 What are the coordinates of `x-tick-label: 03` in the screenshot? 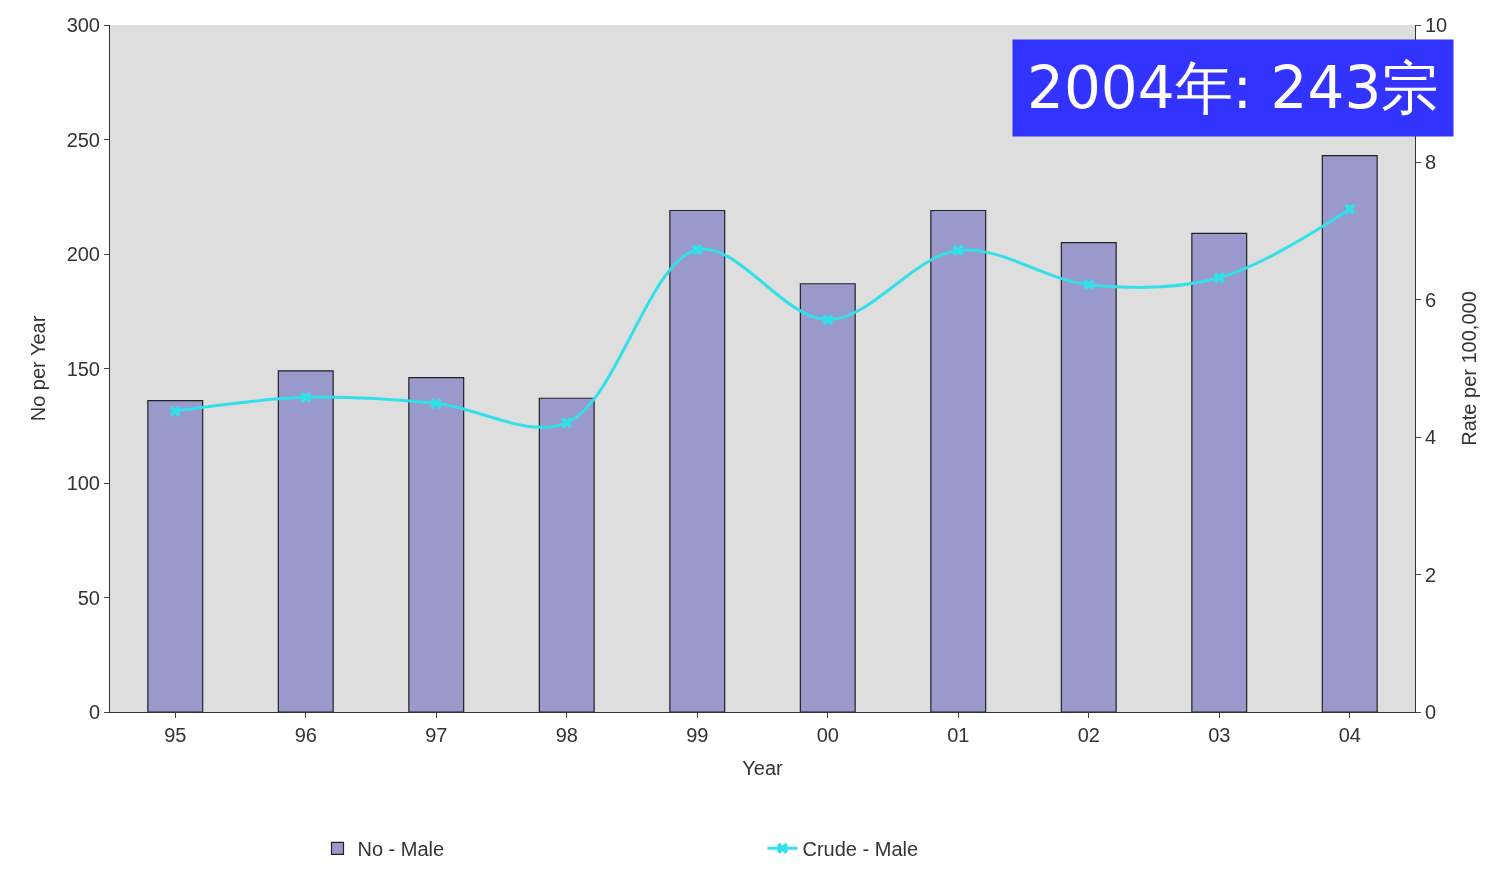 It's located at (1219, 735).